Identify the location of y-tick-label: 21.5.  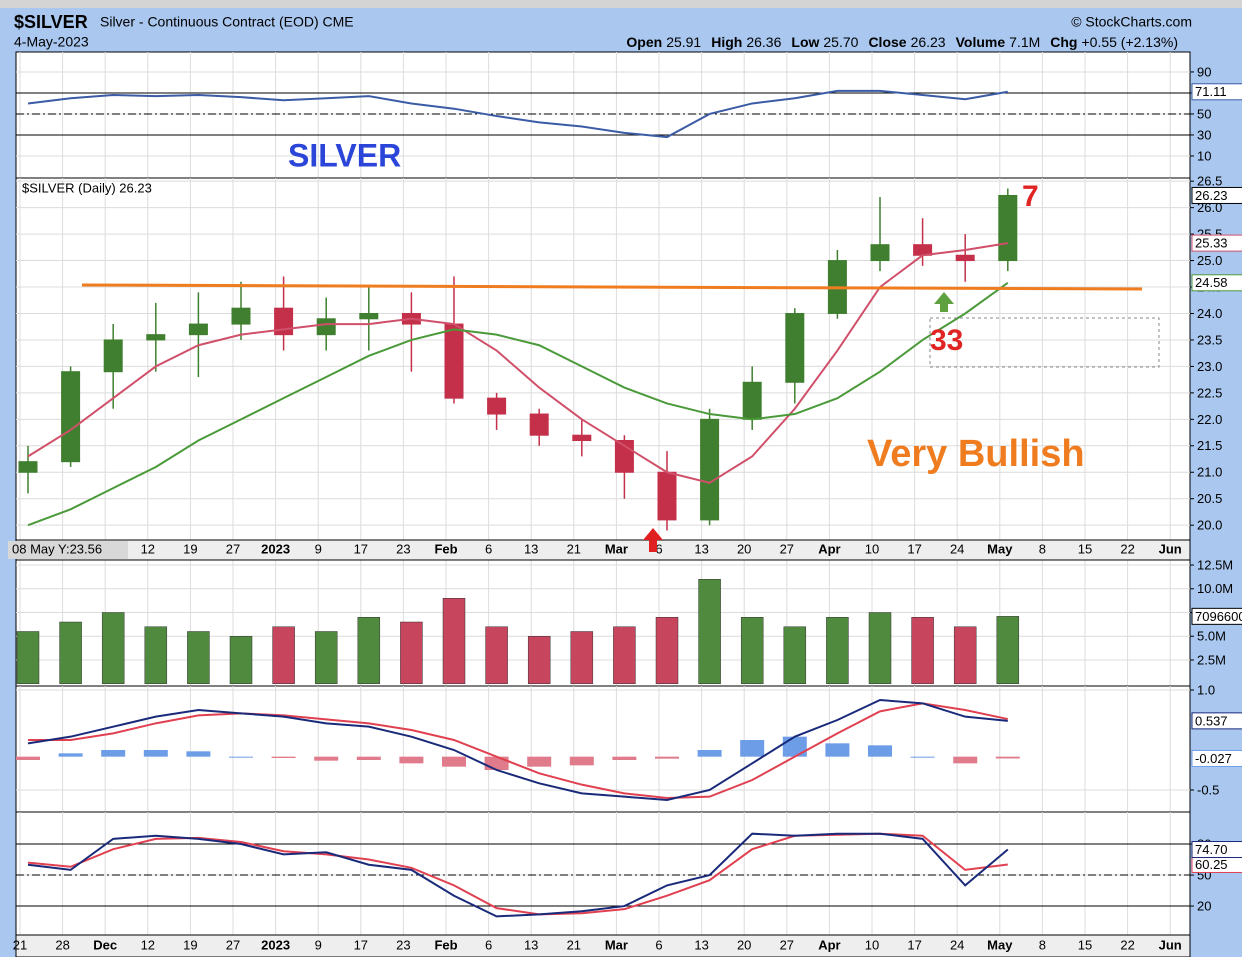
(1209, 445).